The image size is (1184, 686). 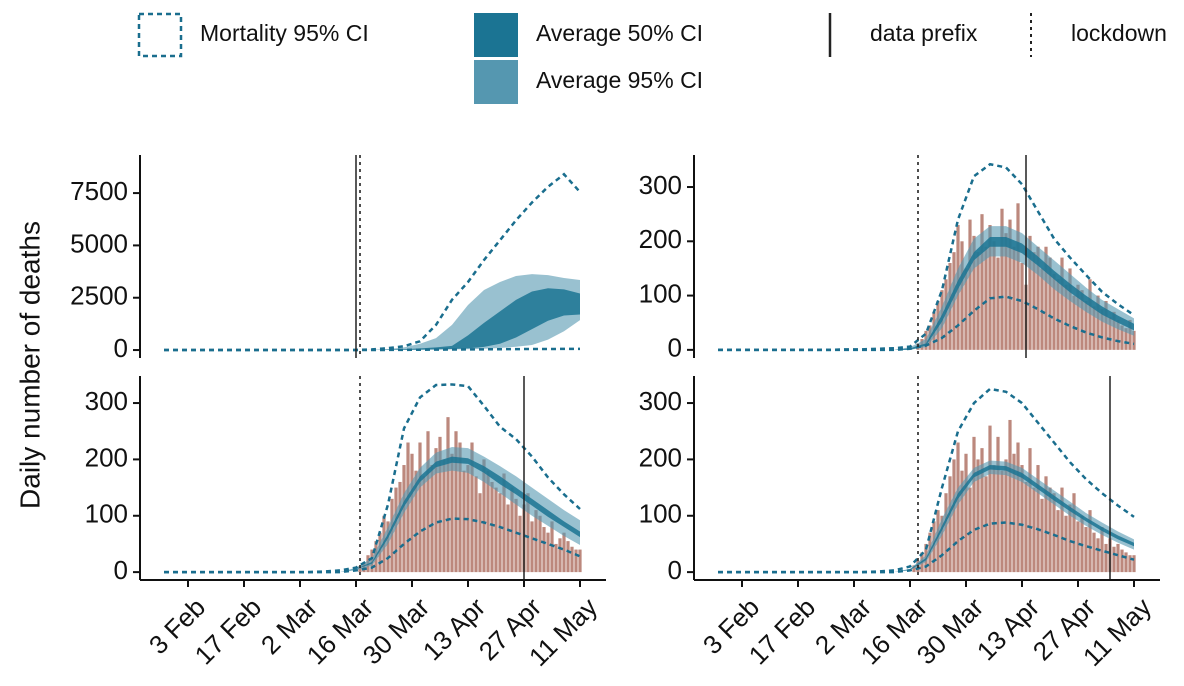 I want to click on legend-label: data prefix, so click(x=924, y=33).